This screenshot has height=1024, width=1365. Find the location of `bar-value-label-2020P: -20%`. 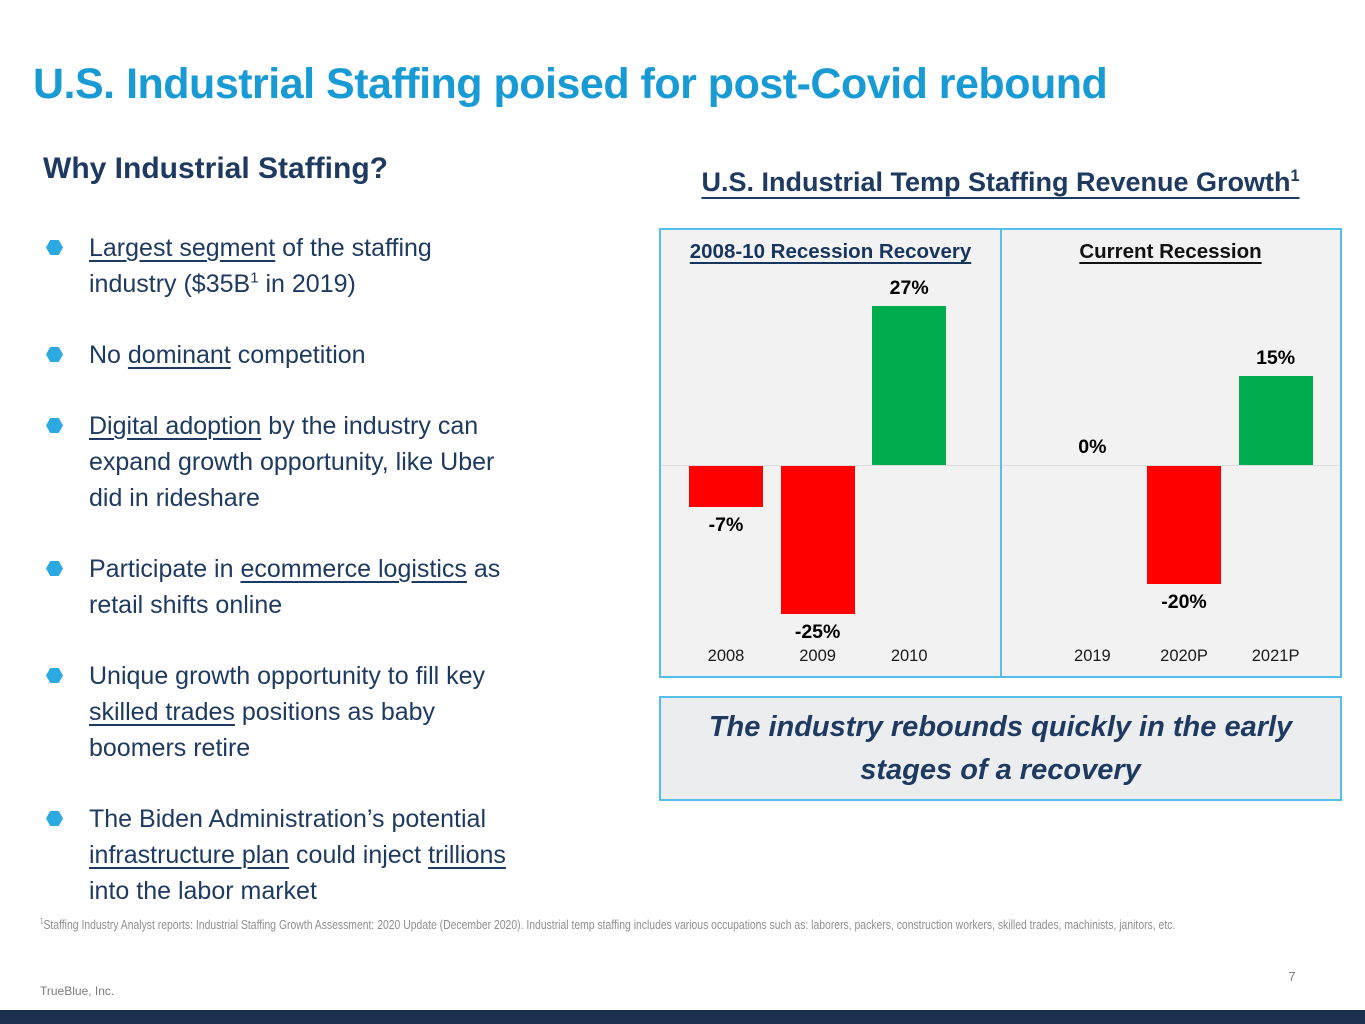

bar-value-label-2020P: -20% is located at coordinates (1184, 602).